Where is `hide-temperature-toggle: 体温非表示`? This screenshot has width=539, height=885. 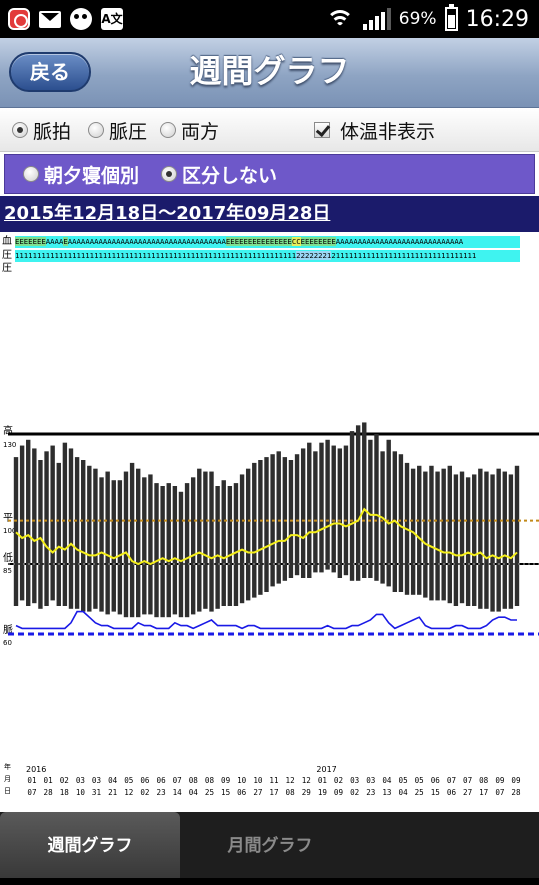
hide-temperature-toggle: 体温非表示 is located at coordinates (374, 130).